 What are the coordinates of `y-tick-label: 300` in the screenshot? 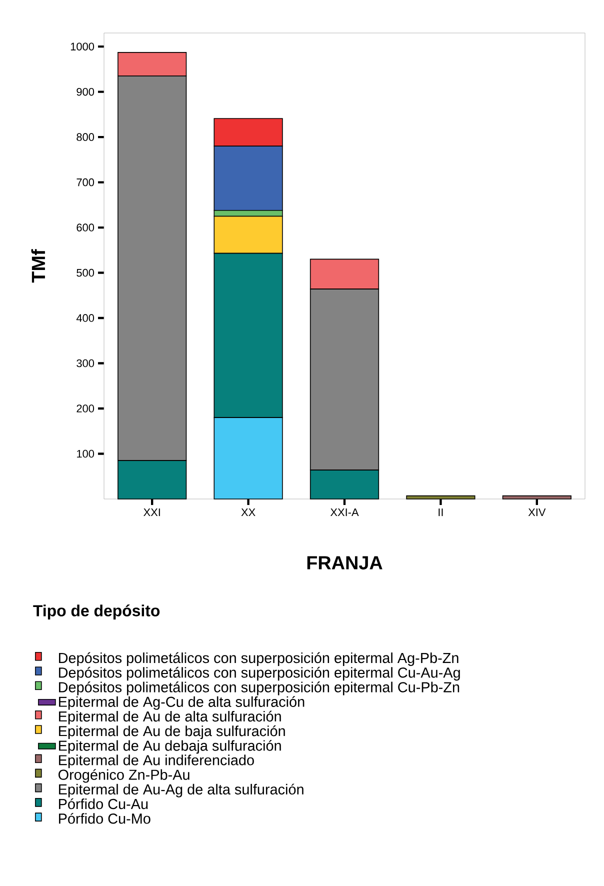 It's located at (85, 363).